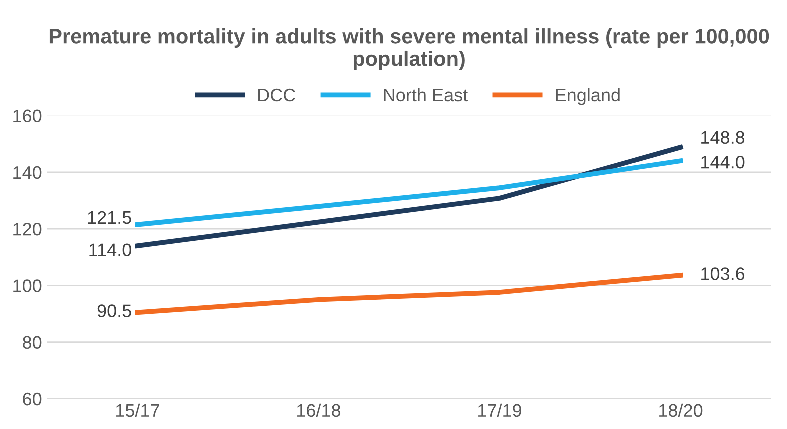  What do you see at coordinates (138, 411) in the screenshot?
I see `x-tick-label: 15/17` at bounding box center [138, 411].